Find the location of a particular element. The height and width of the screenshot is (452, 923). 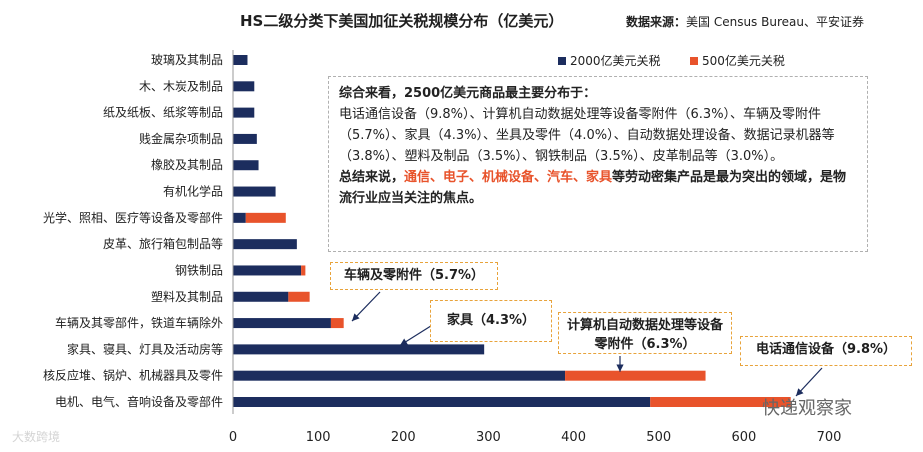

category-label: 有机化学品 is located at coordinates (193, 191).